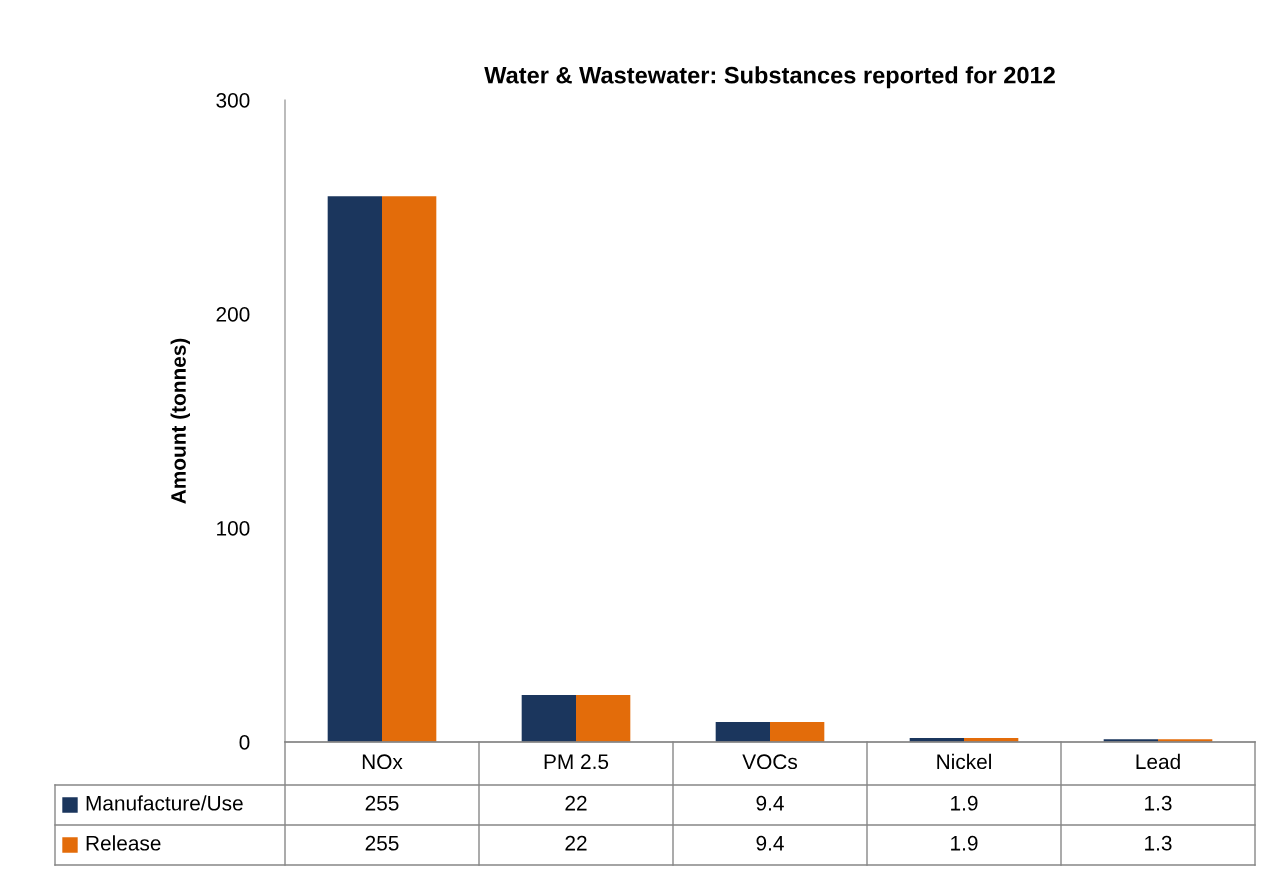  I want to click on x-tick-label: VOCs, so click(770, 762).